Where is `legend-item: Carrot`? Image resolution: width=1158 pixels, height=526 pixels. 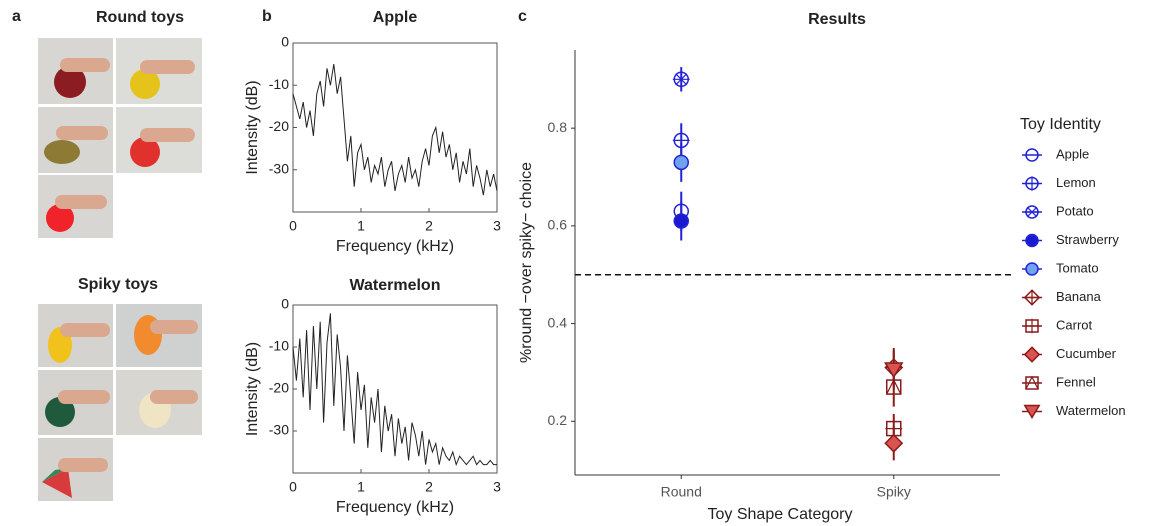 legend-item: Carrot is located at coordinates (1057, 325).